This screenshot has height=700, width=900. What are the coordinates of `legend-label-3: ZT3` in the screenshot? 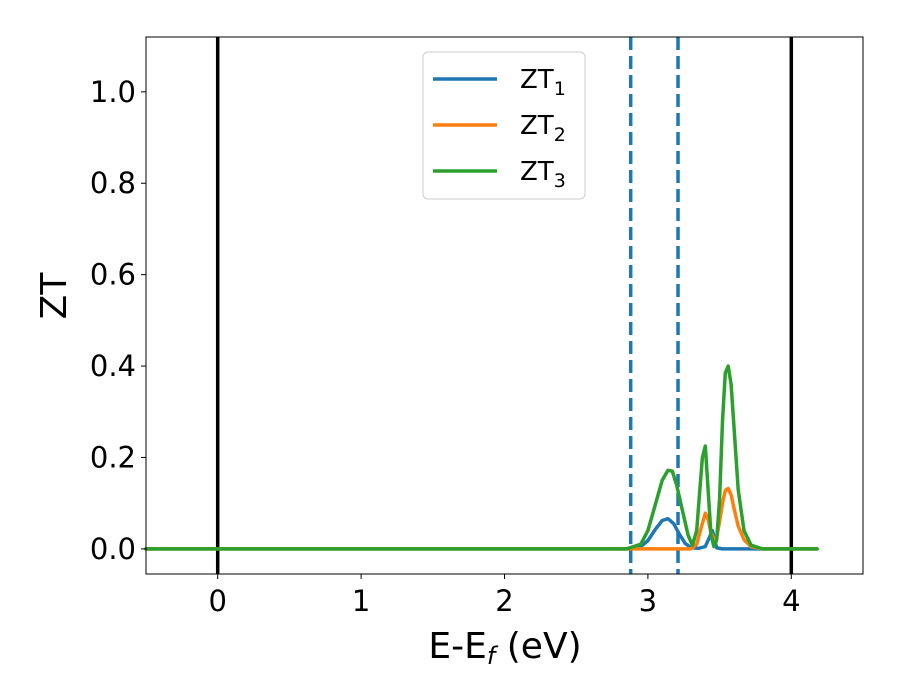 It's located at (543, 174).